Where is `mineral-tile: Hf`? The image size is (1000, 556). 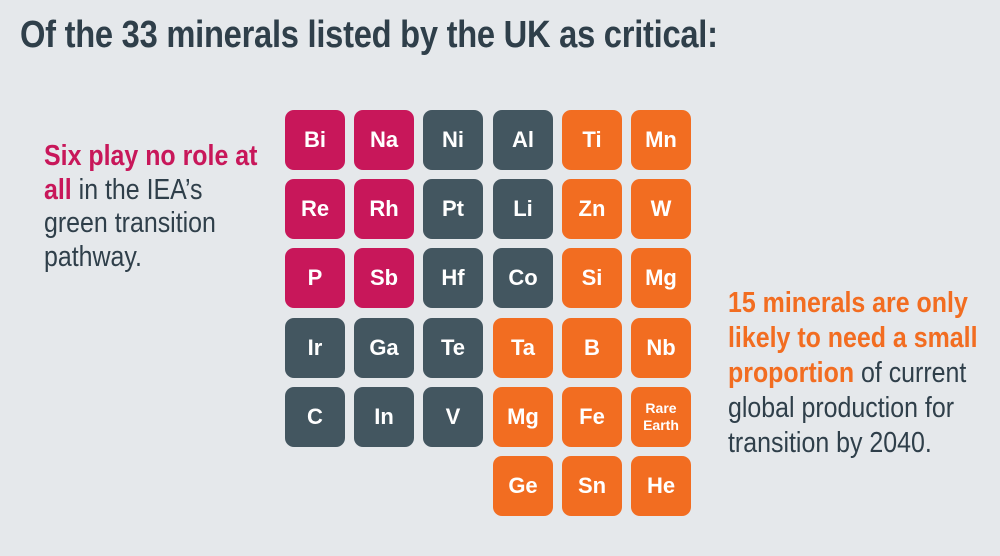
mineral-tile: Hf is located at coordinates (453, 278).